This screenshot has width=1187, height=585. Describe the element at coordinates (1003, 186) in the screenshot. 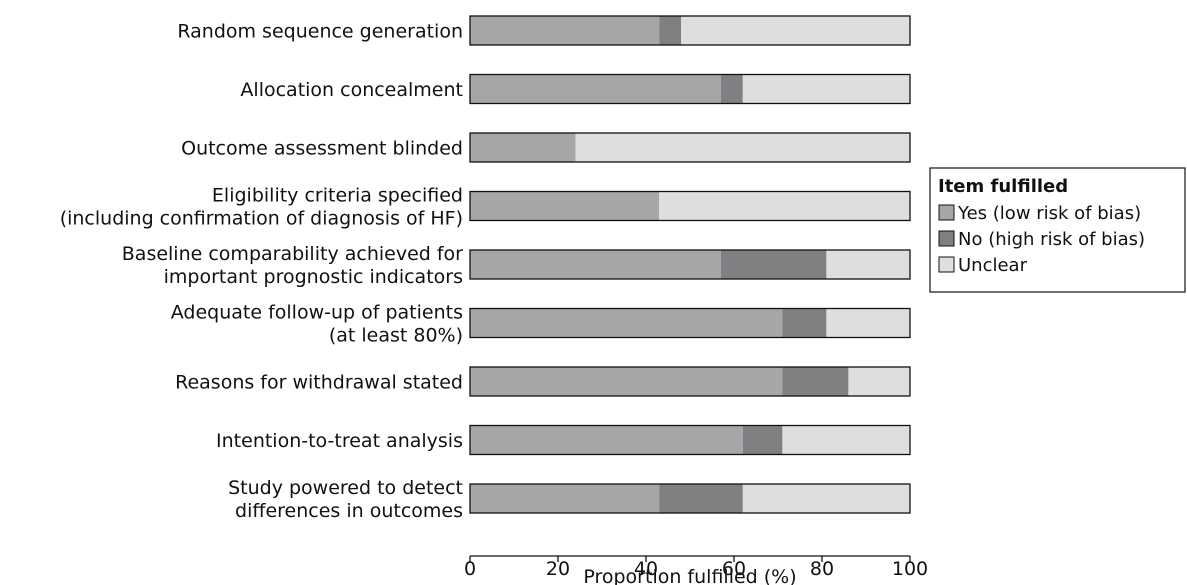

I see `legend-title: Item fulfilled` at that location.